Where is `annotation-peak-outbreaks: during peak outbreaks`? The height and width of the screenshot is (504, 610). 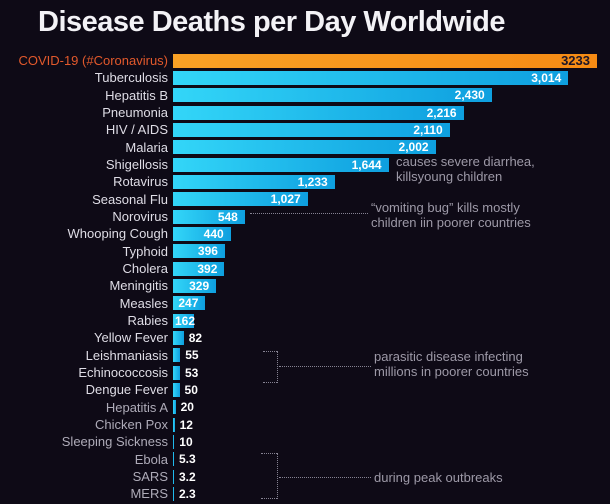
annotation-peak-outbreaks: during peak outbreaks is located at coordinates (438, 477).